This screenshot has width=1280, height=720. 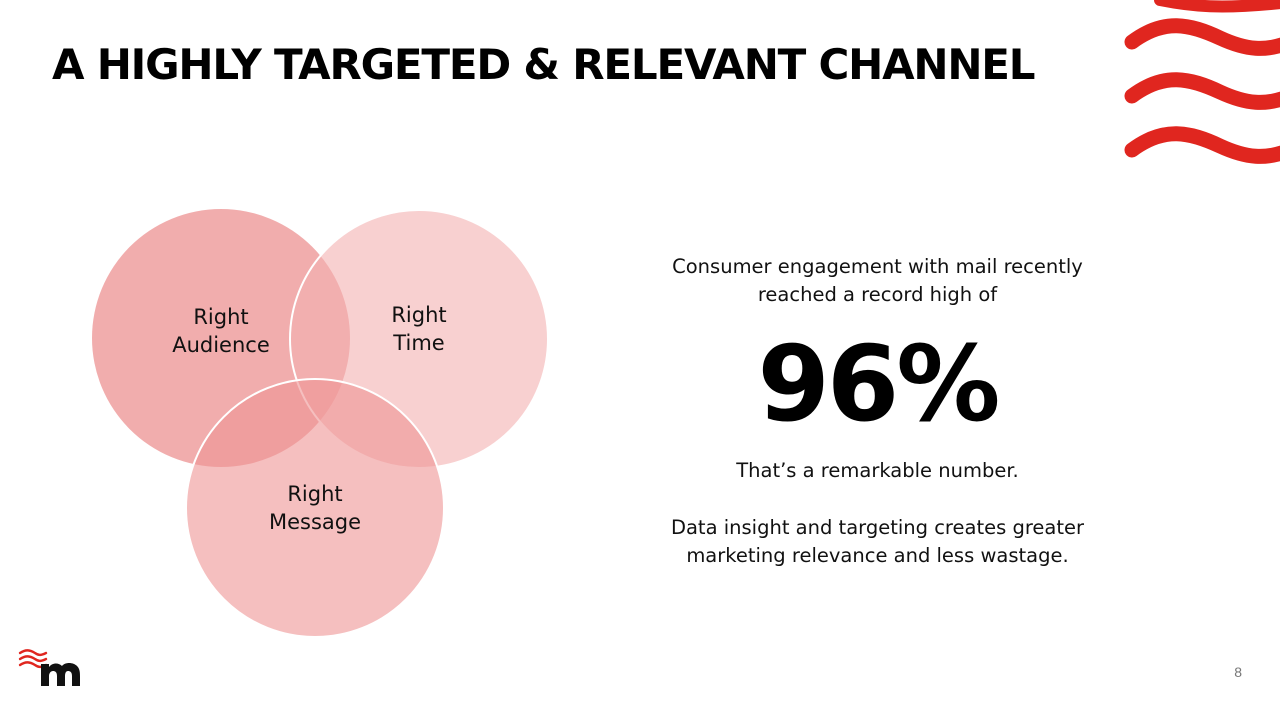 I want to click on venn-label-message: Right Message, so click(x=315, y=508).